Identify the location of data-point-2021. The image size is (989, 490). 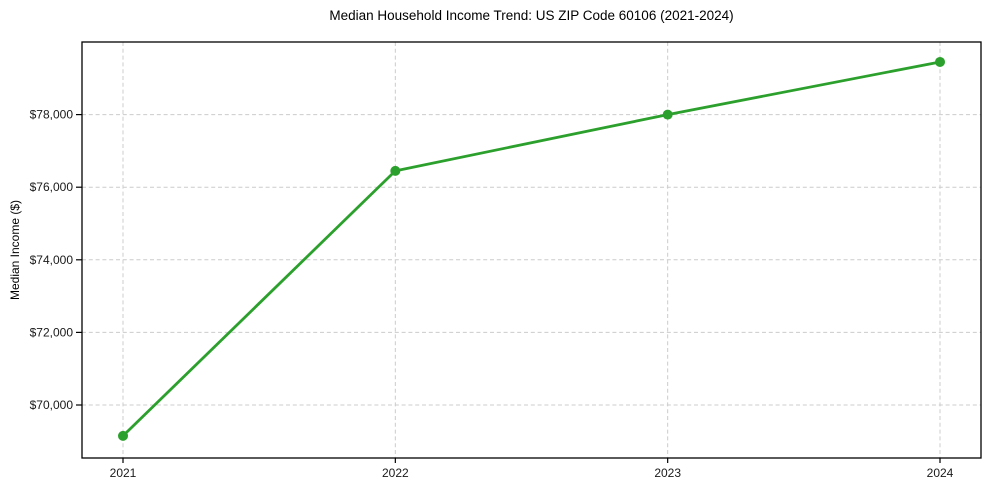
(123, 435).